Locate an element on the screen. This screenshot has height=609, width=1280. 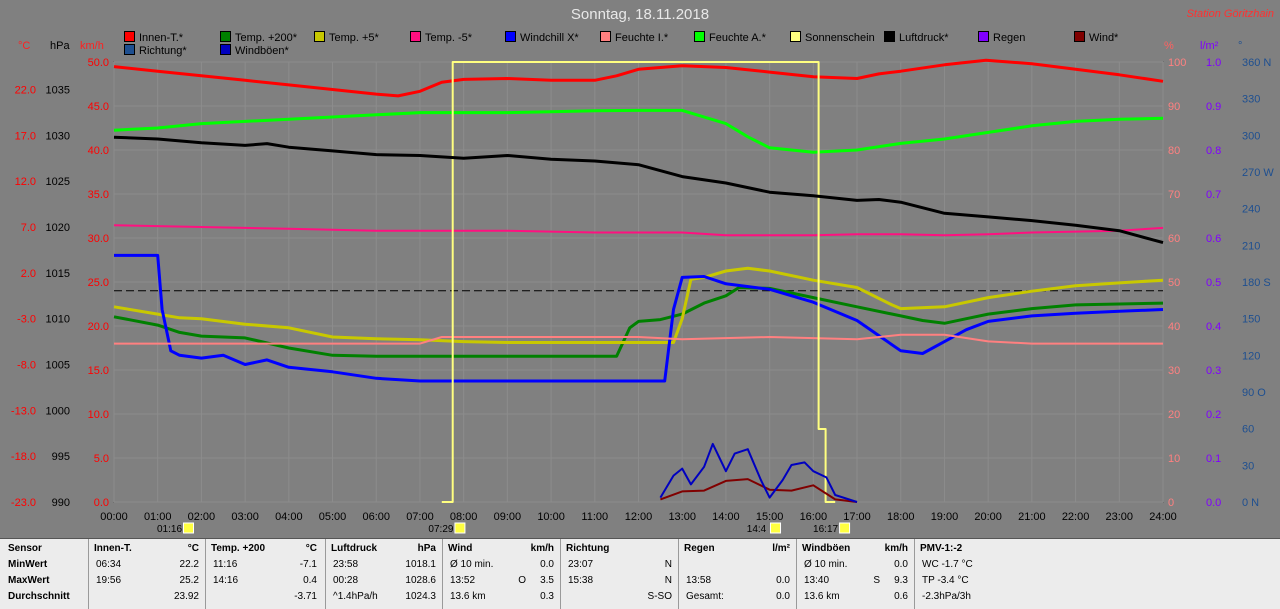
row-labels: Sensor MinWert MaxWert Durchschnitt is located at coordinates (44, 574).